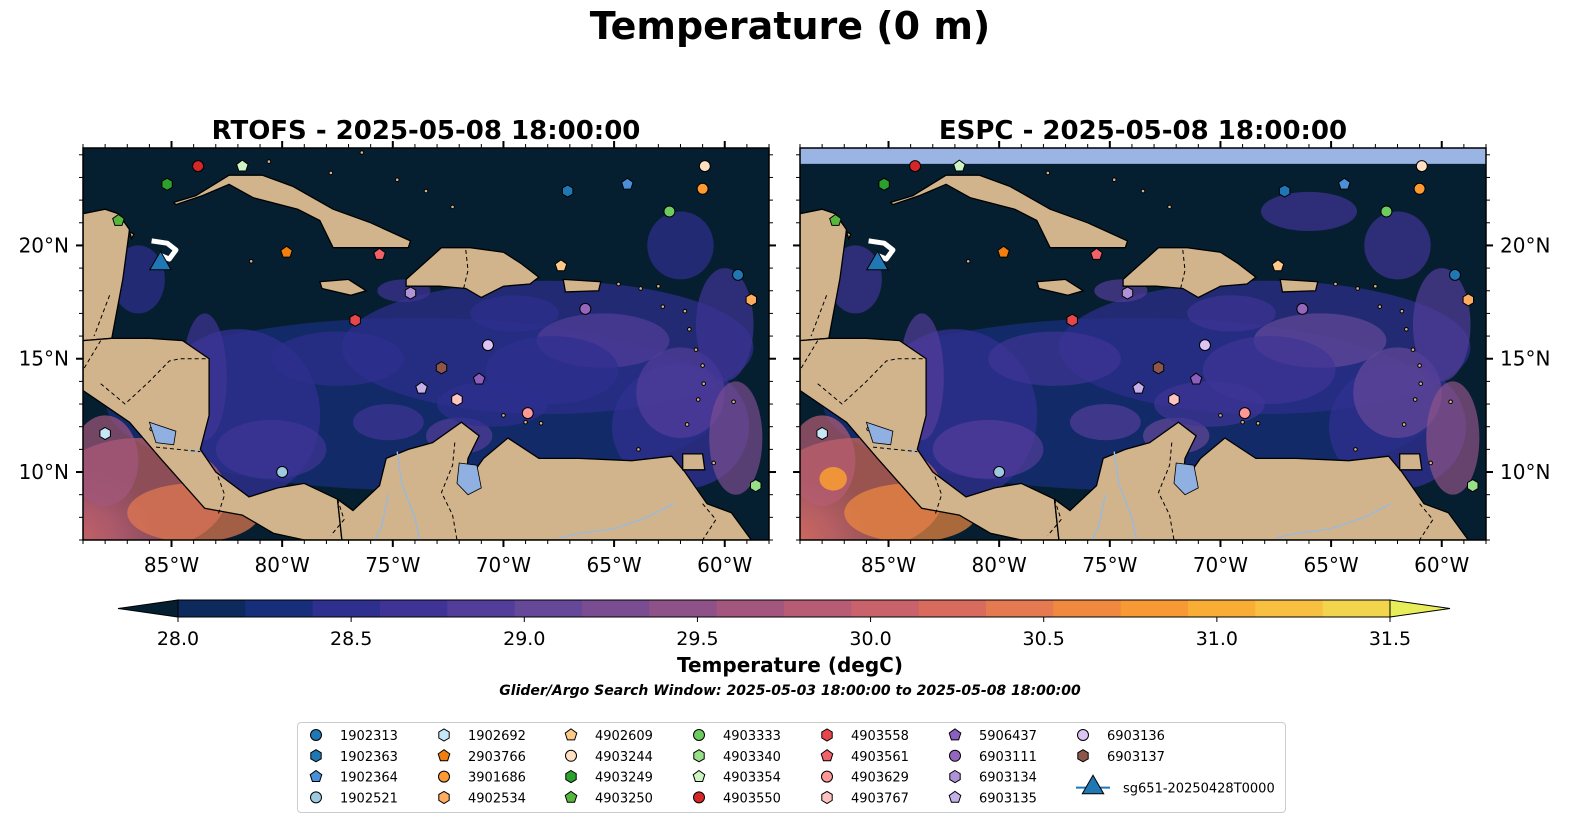 This screenshot has height=827, width=1580. I want to click on land-jamaica, so click(1060, 287).